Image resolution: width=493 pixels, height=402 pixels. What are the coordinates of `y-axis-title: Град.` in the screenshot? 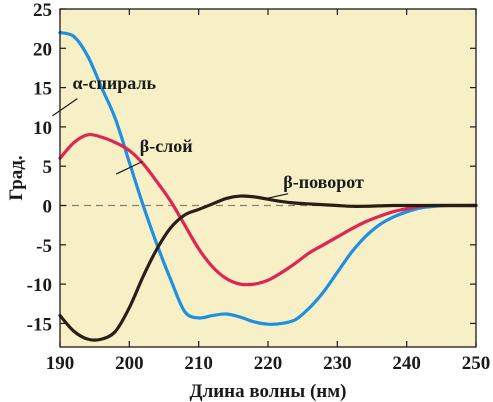 It's located at (16, 177).